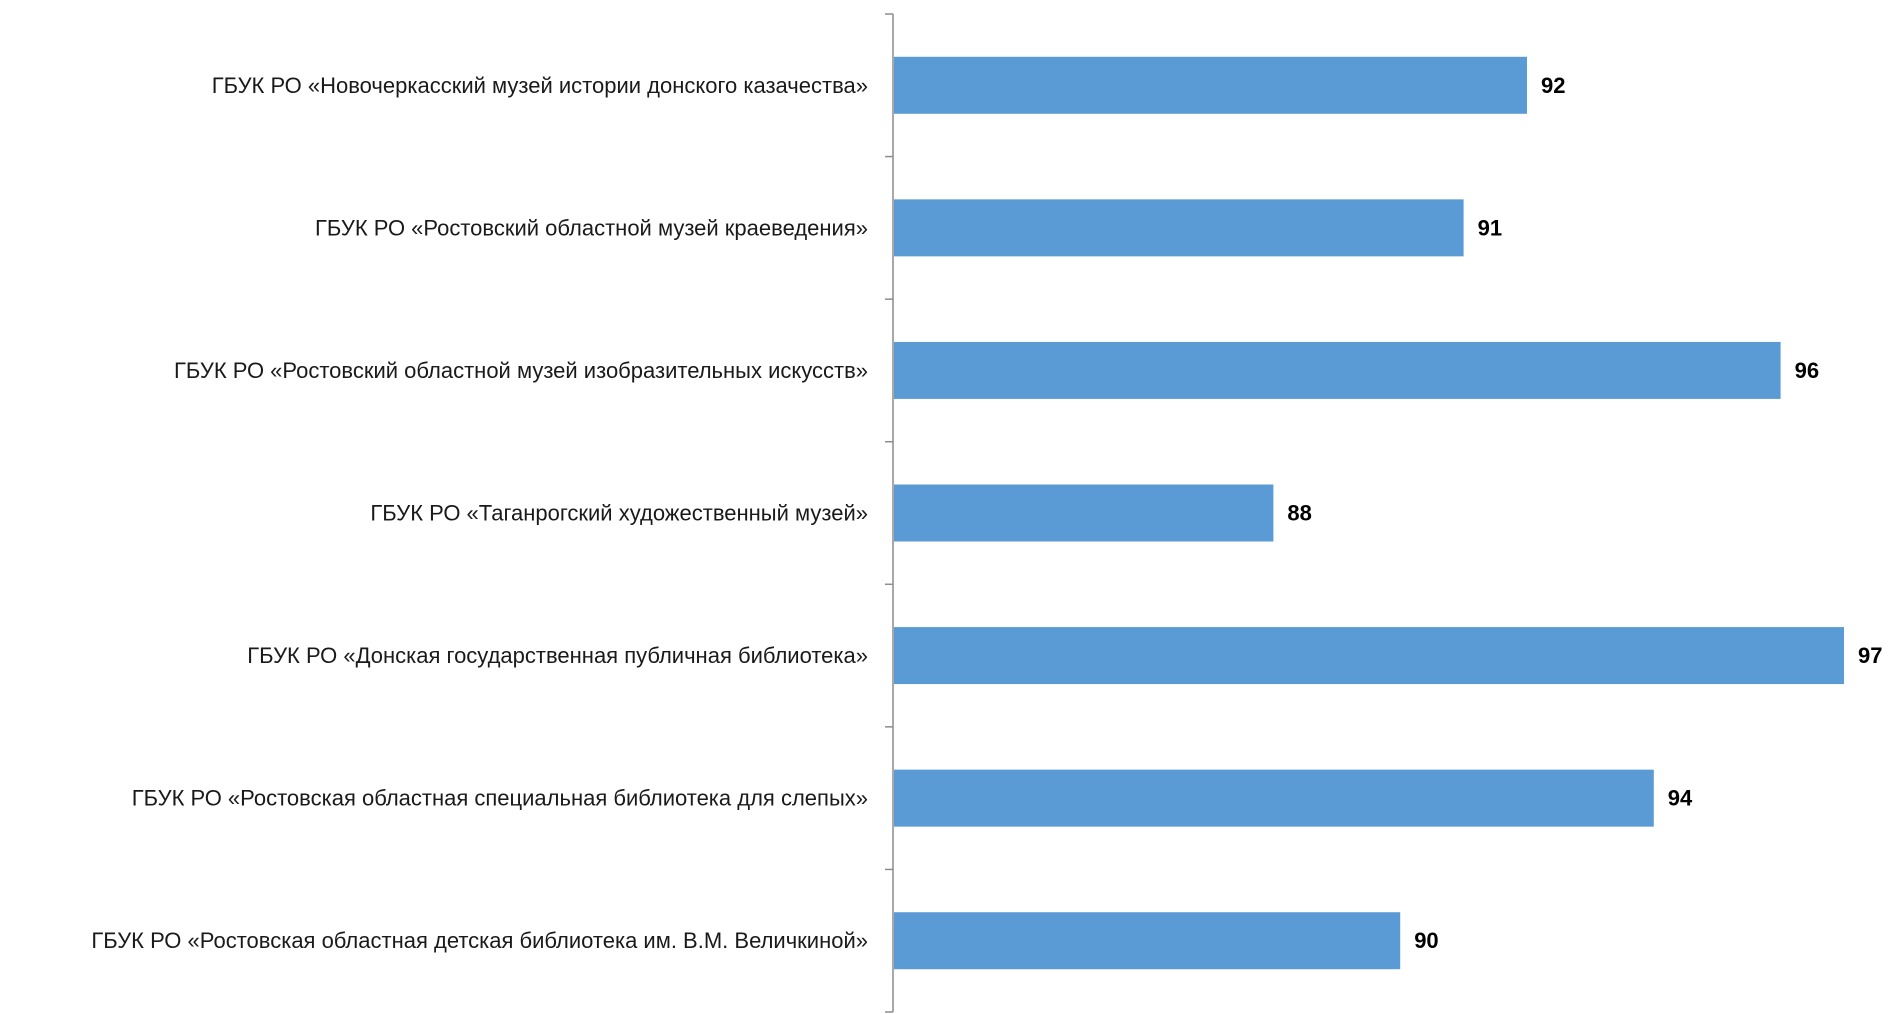 This screenshot has height=1014, width=1897. I want to click on category-axis, so click(889, 513).